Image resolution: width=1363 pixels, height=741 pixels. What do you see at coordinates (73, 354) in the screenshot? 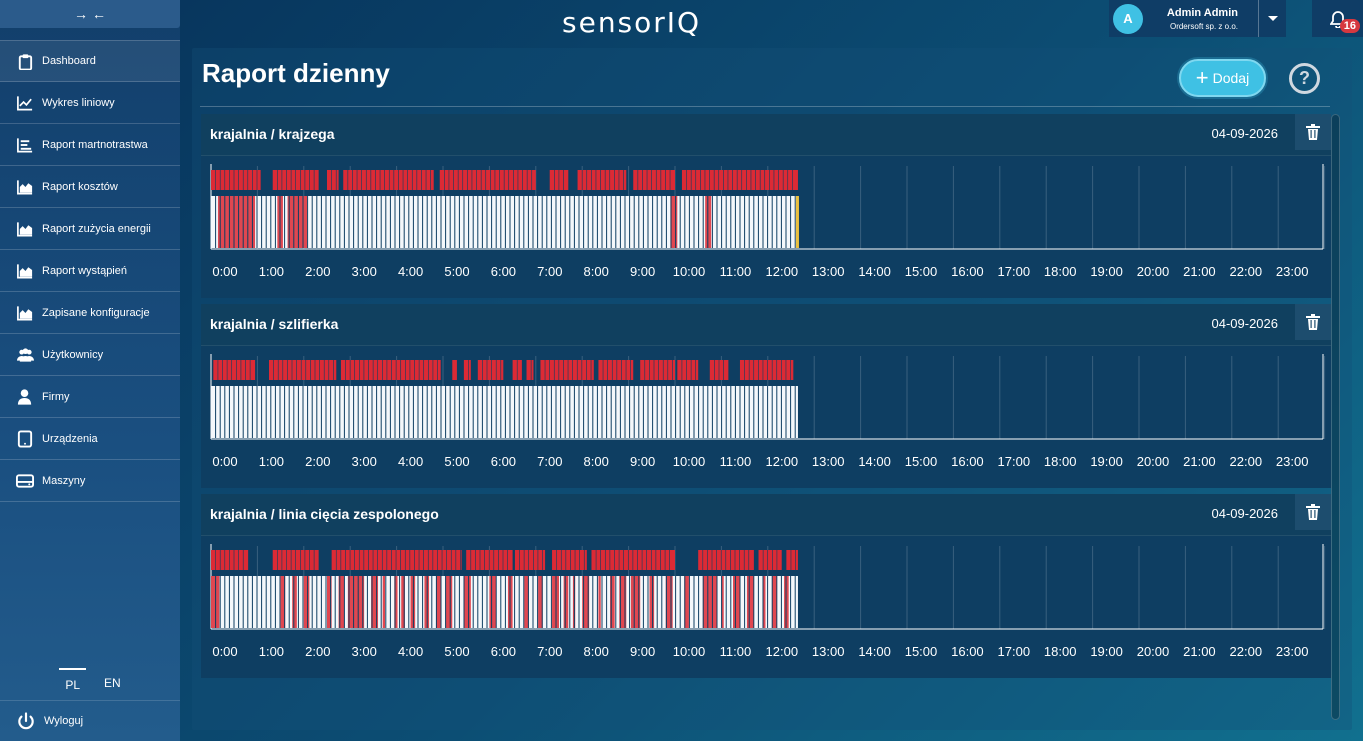
I see `sidebar-item-label: Użytkownicy` at bounding box center [73, 354].